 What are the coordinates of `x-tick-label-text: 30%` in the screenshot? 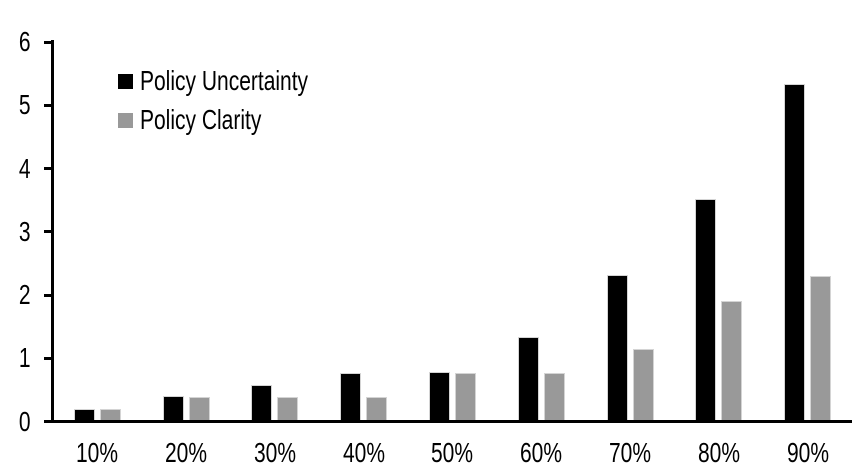 It's located at (274, 452).